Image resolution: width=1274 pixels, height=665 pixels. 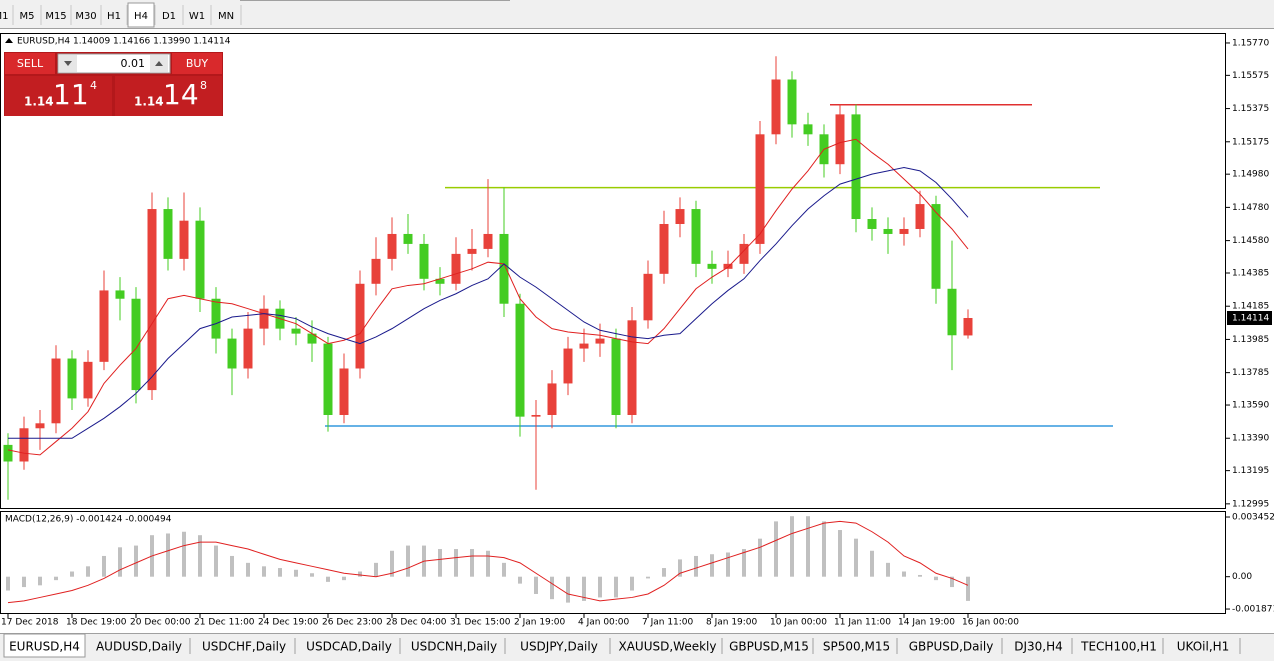 What do you see at coordinates (133, 63) in the screenshot?
I see `lots-value: 0.01` at bounding box center [133, 63].